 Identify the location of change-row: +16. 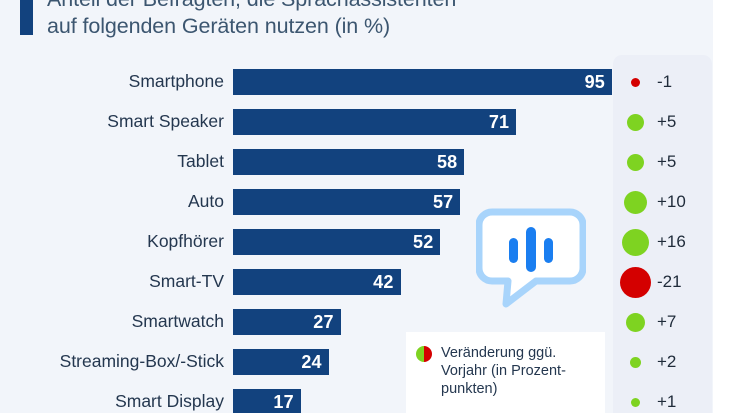
(662, 242).